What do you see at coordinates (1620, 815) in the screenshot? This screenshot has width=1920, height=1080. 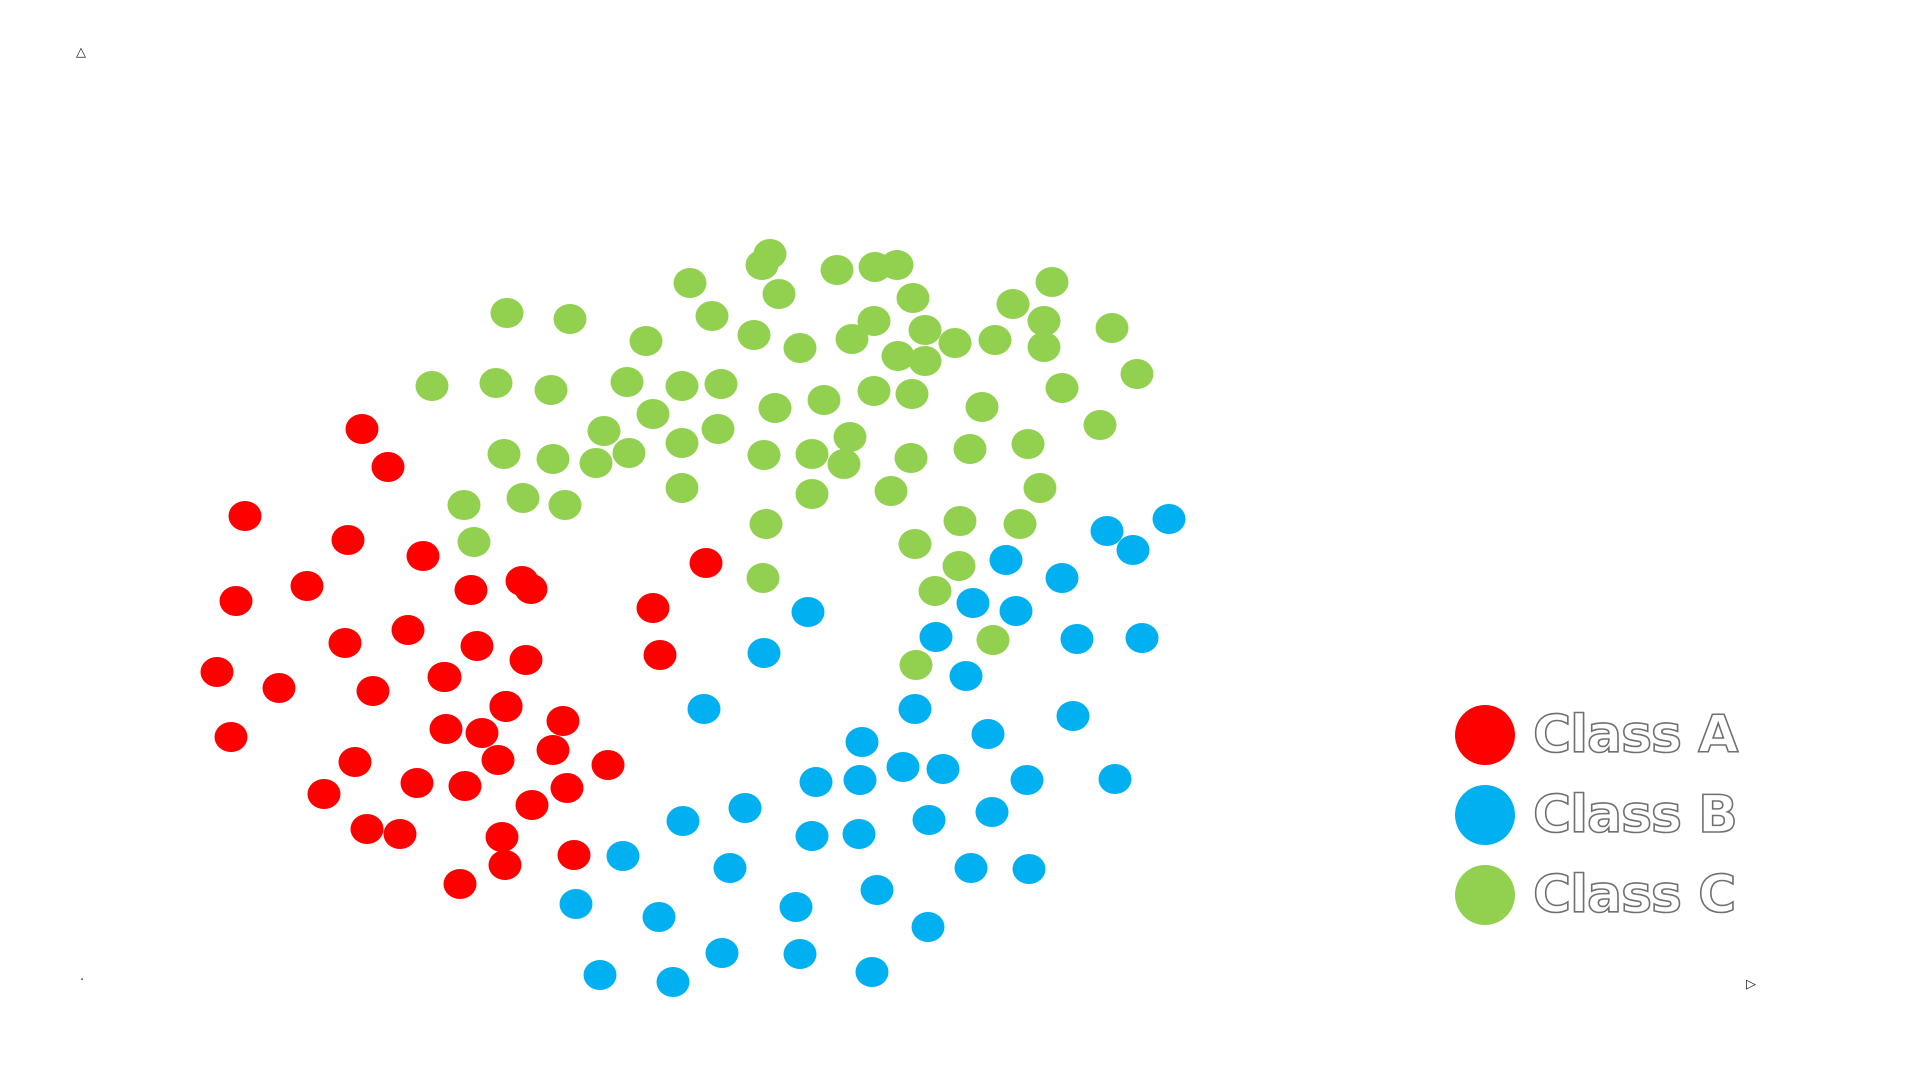 I see `legend: Class A Class B Class C` at bounding box center [1620, 815].